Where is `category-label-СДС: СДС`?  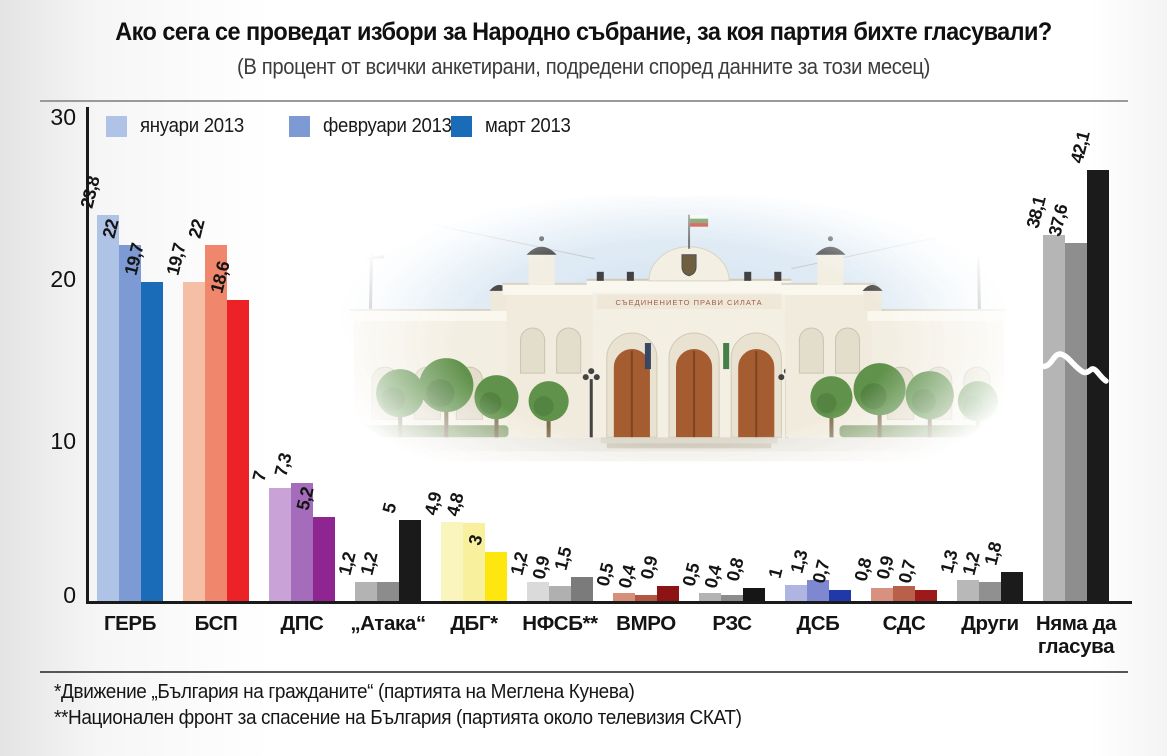 category-label-СДС: СДС is located at coordinates (904, 623).